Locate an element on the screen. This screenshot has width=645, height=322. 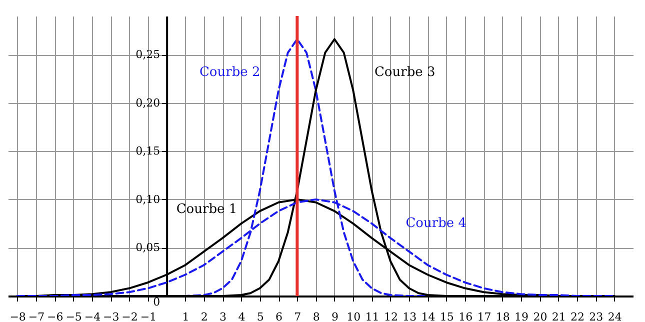
x-tick-label: 18 is located at coordinates (503, 316).